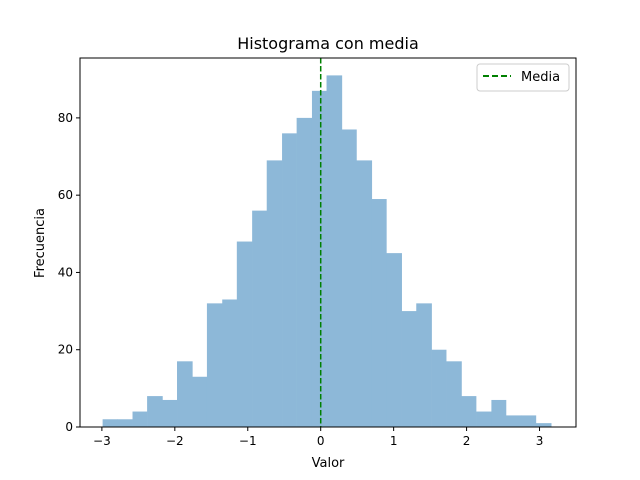 This screenshot has width=640, height=480. What do you see at coordinates (65, 118) in the screenshot?
I see `y-tick-label: 80` at bounding box center [65, 118].